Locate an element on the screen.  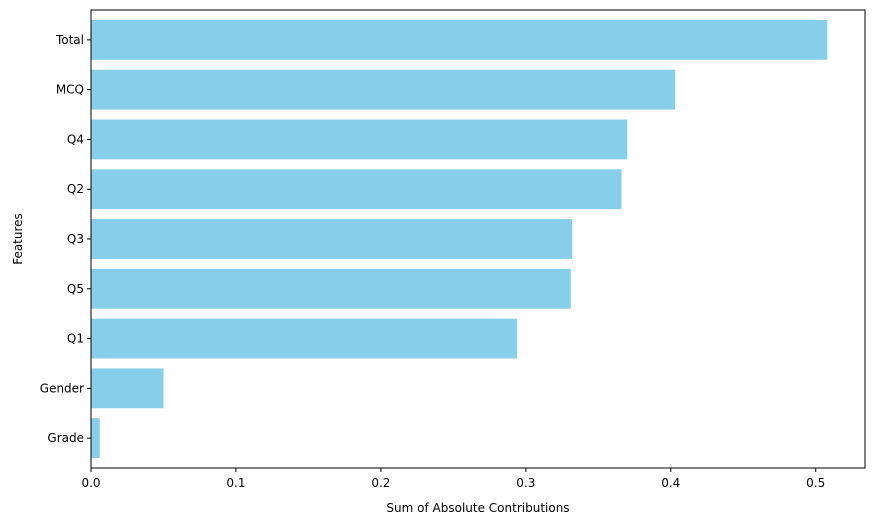
y-tick-label: Q1 is located at coordinates (75, 339).